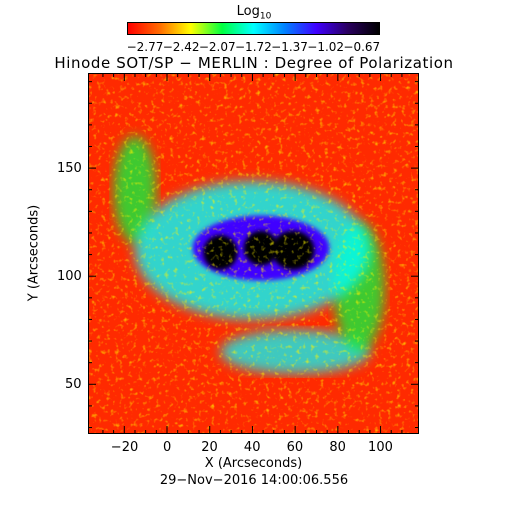  What do you see at coordinates (253, 28) in the screenshot?
I see `colorbar` at bounding box center [253, 28].